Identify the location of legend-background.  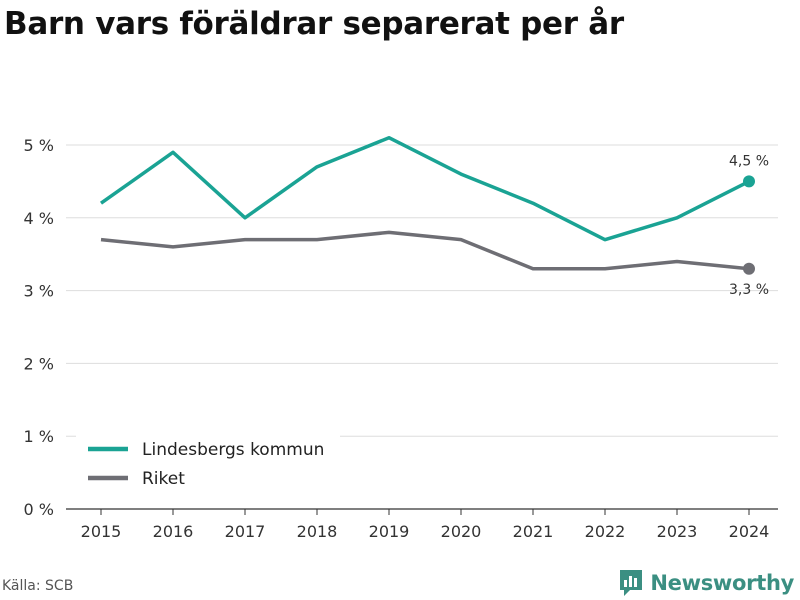
(208, 464).